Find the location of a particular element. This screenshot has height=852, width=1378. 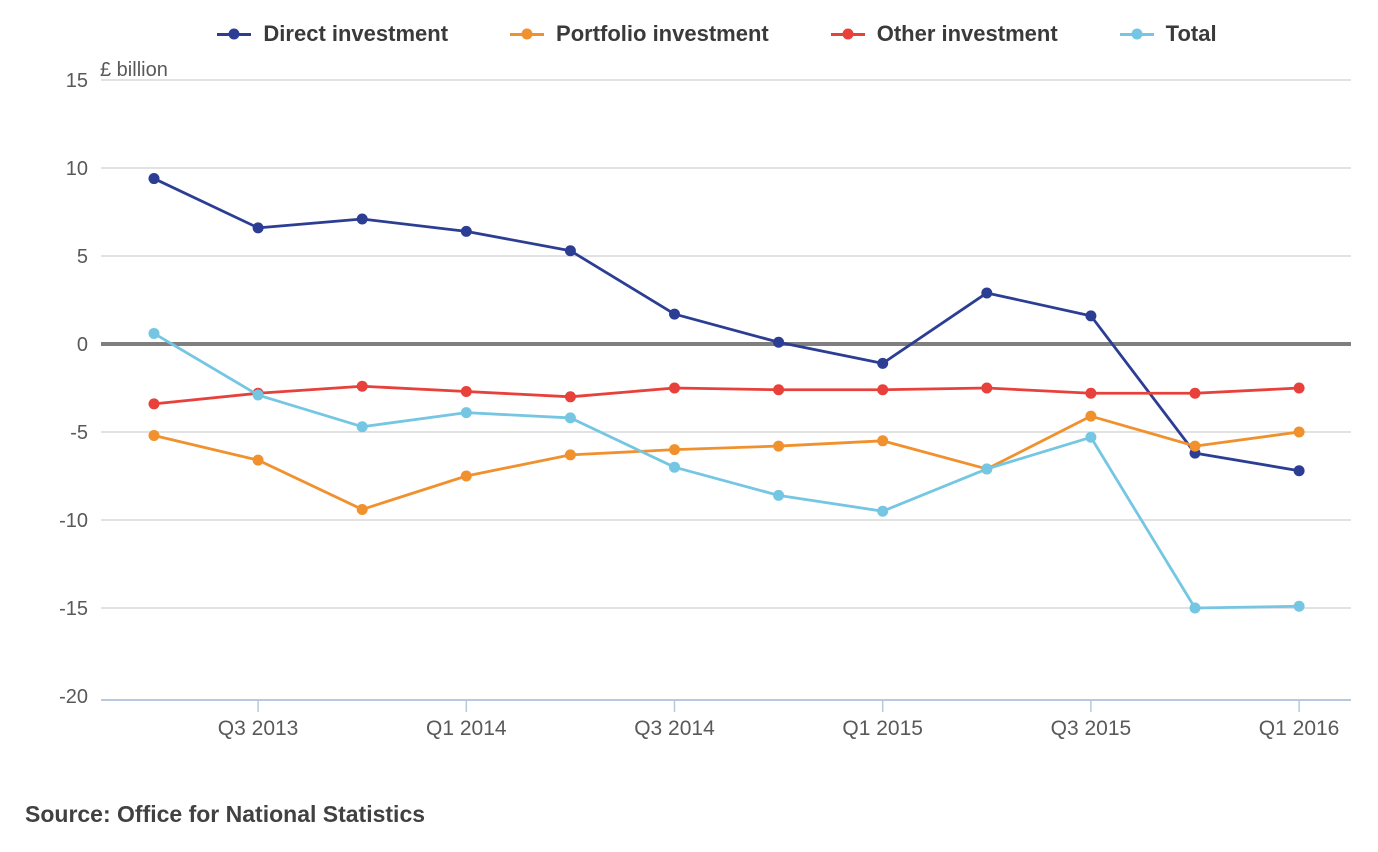

legend-item-total: Total is located at coordinates (1168, 34).